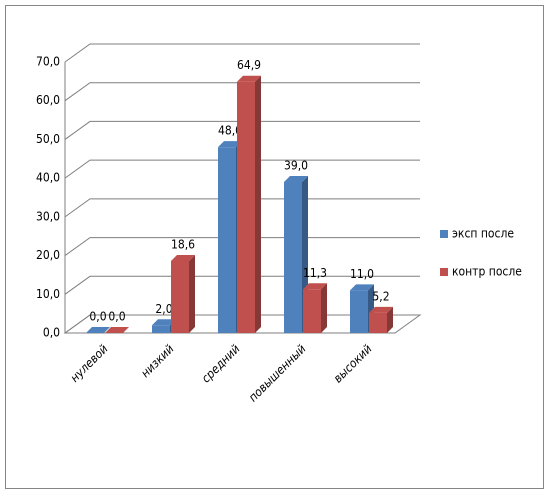 The height and width of the screenshot is (494, 549). Describe the element at coordinates (48, 294) in the screenshot. I see `y-tick-label: 10,0` at that location.